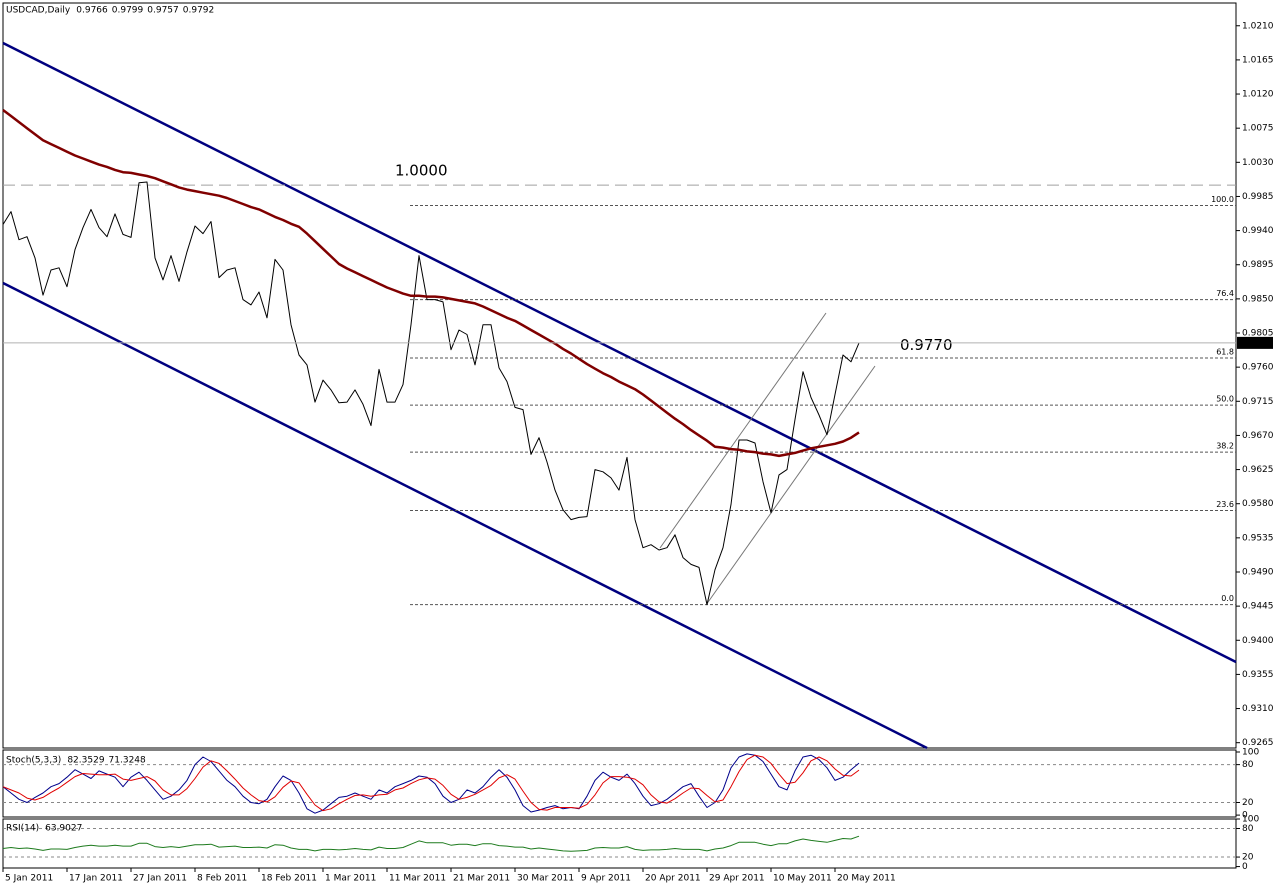 This screenshot has height=885, width=1274. Describe the element at coordinates (1258, 572) in the screenshot. I see `y-tick-label: 0.9490` at that location.